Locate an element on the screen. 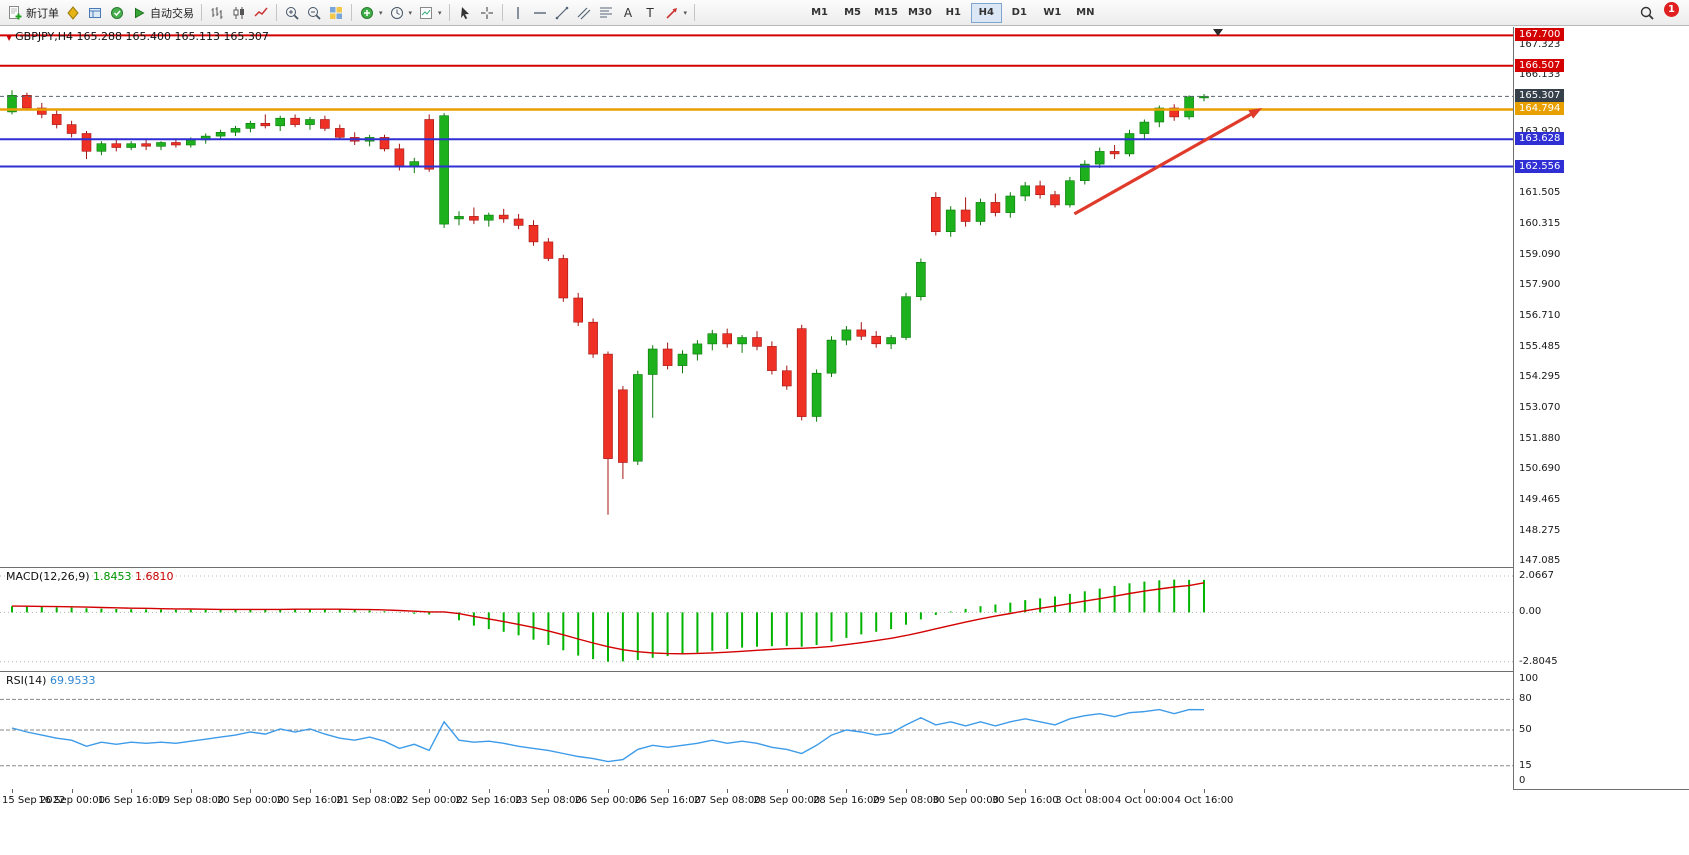 The width and height of the screenshot is (1689, 855). timeframe-m5: M5 is located at coordinates (853, 12).